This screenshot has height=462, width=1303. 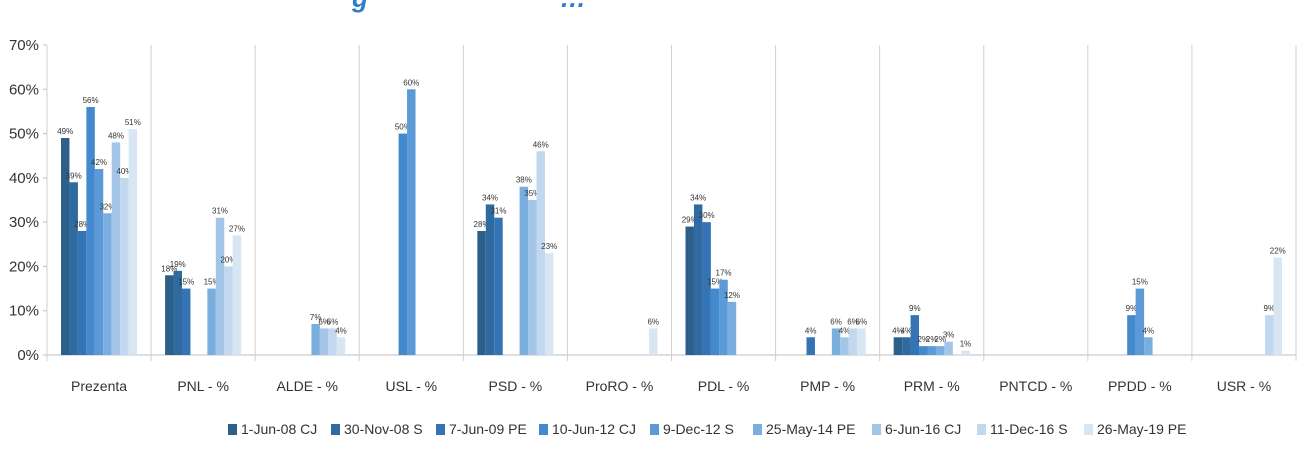 I want to click on data-label: 32%, so click(x=107, y=206).